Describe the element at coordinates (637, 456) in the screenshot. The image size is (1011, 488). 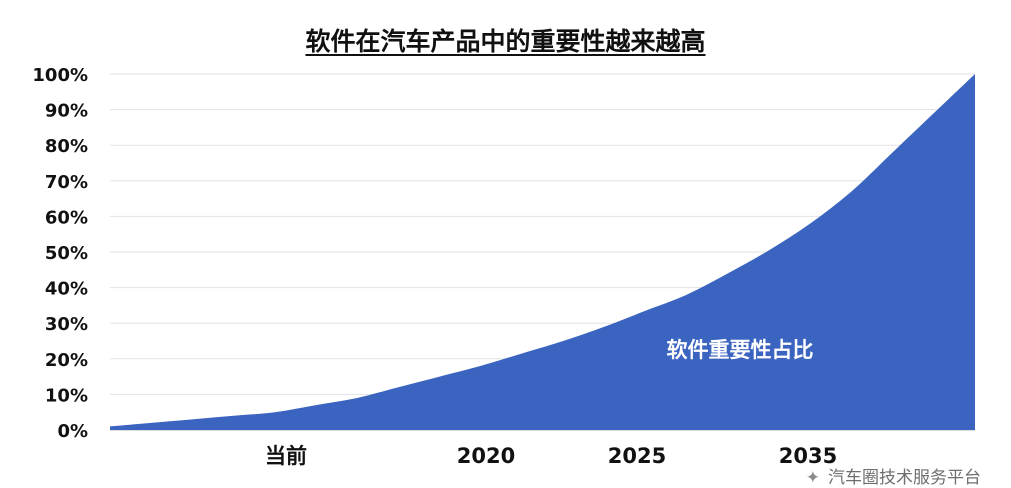
I see `x-tick-label: 2025` at that location.